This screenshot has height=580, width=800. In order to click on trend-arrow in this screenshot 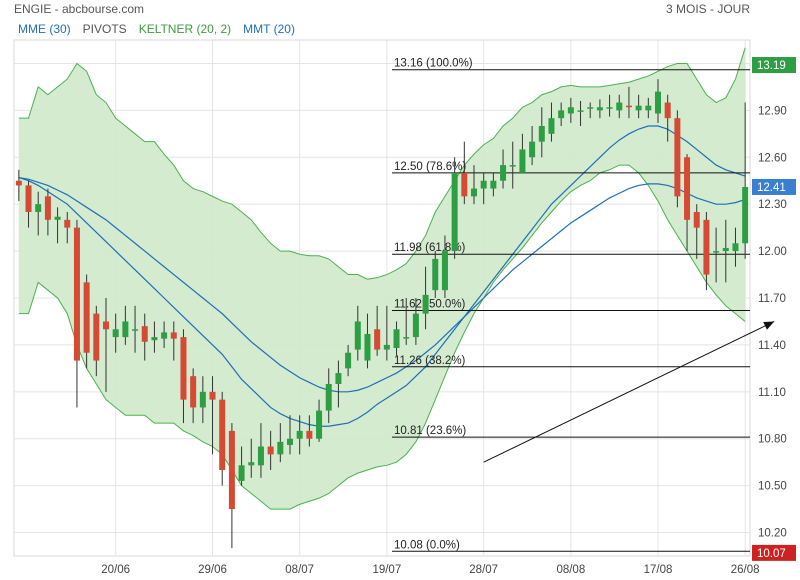, I will do `click(629, 392)`.